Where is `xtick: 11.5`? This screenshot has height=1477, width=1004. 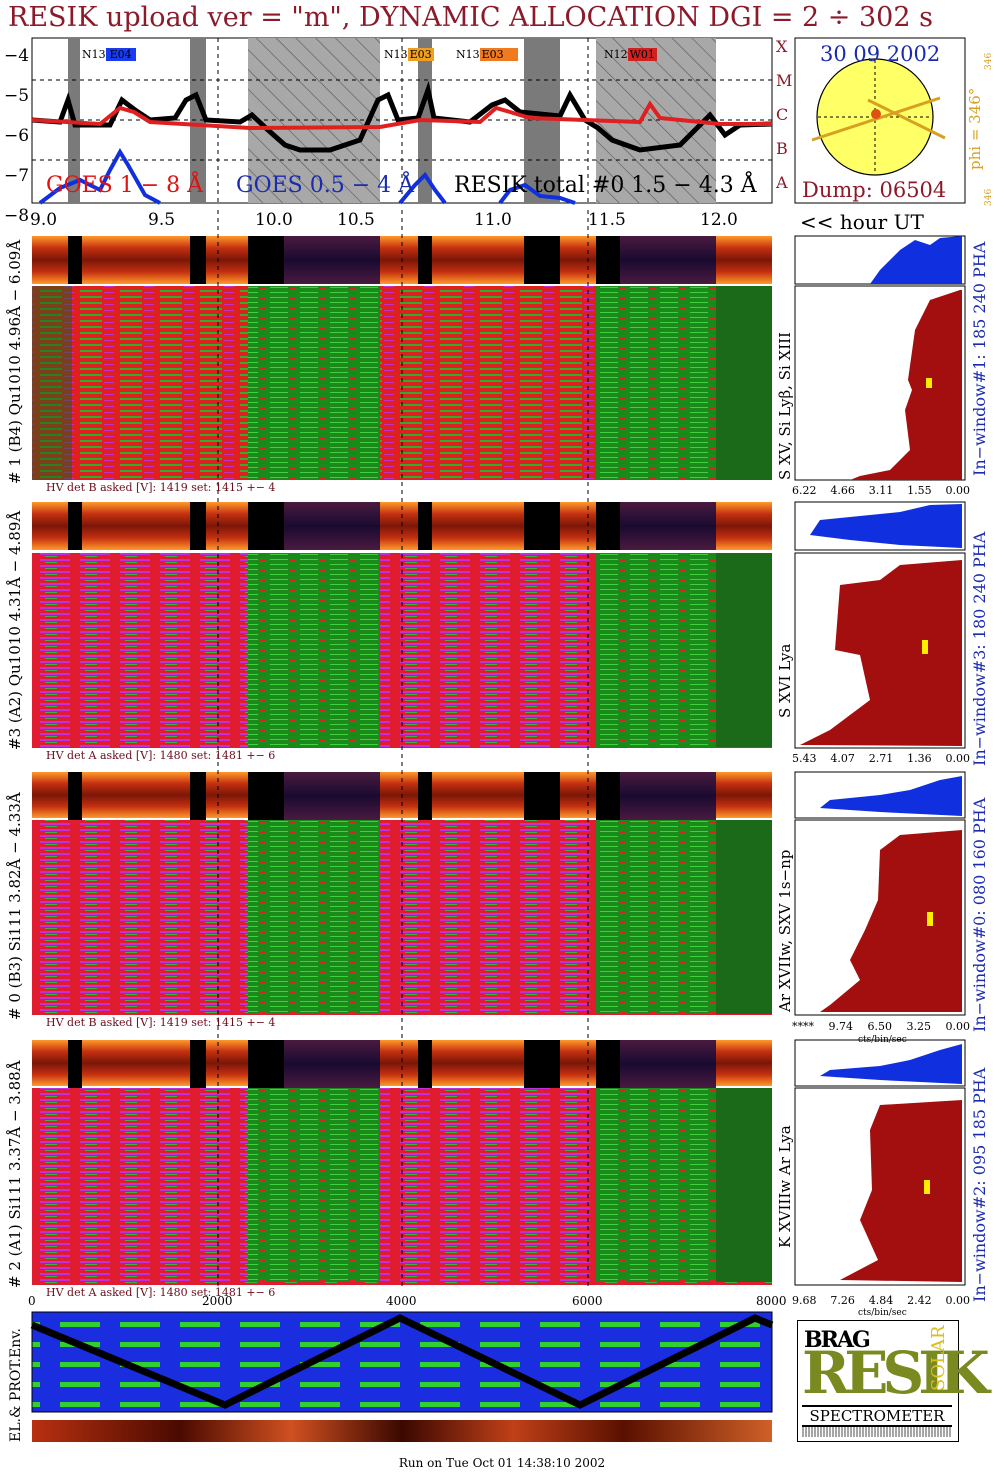
xtick: 11.5 is located at coordinates (607, 220).